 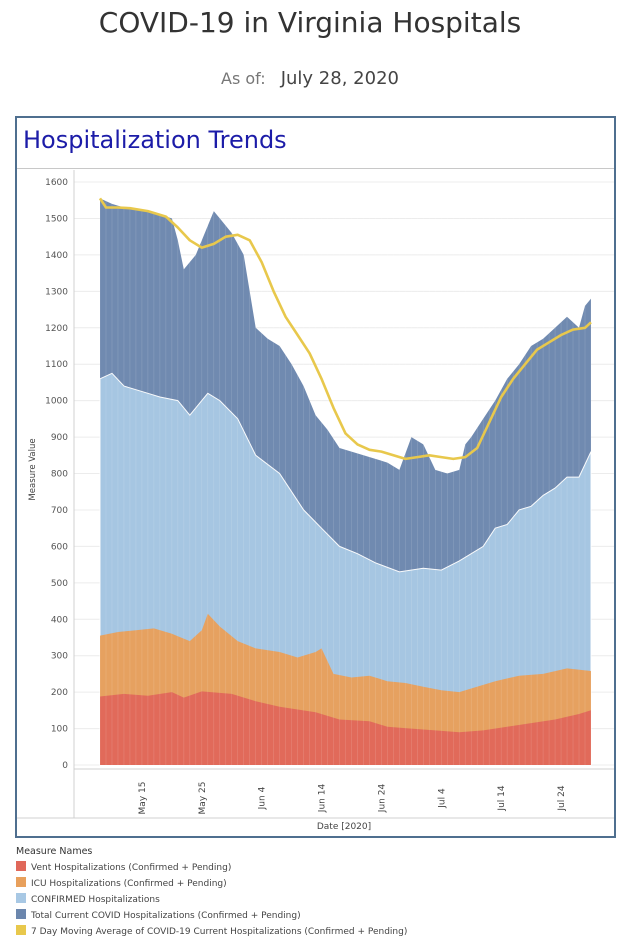 What do you see at coordinates (59, 475) in the screenshot?
I see `y-tick-label: 800` at bounding box center [59, 475].